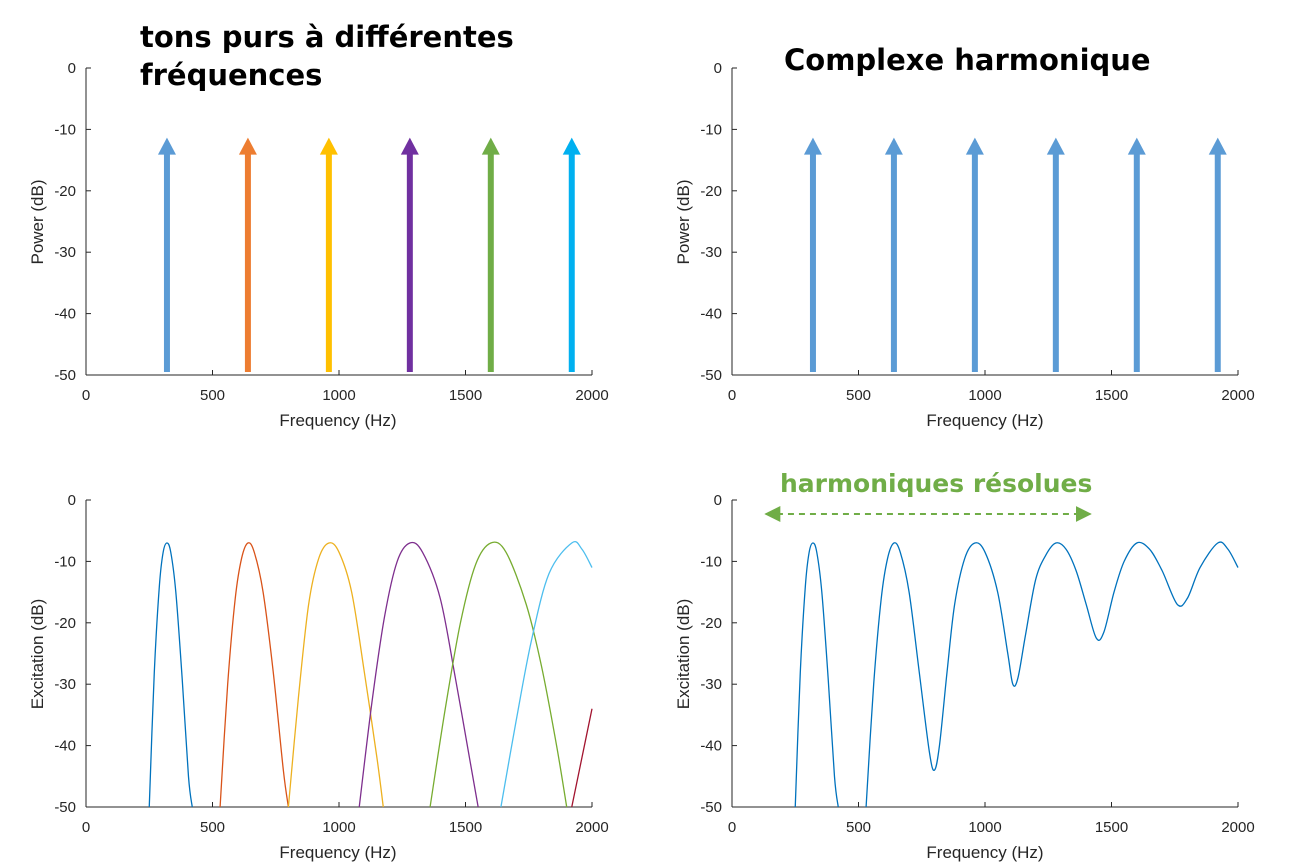  I want to click on annotation-resolved-harmonics: harmoniques résolues, so click(936, 483).